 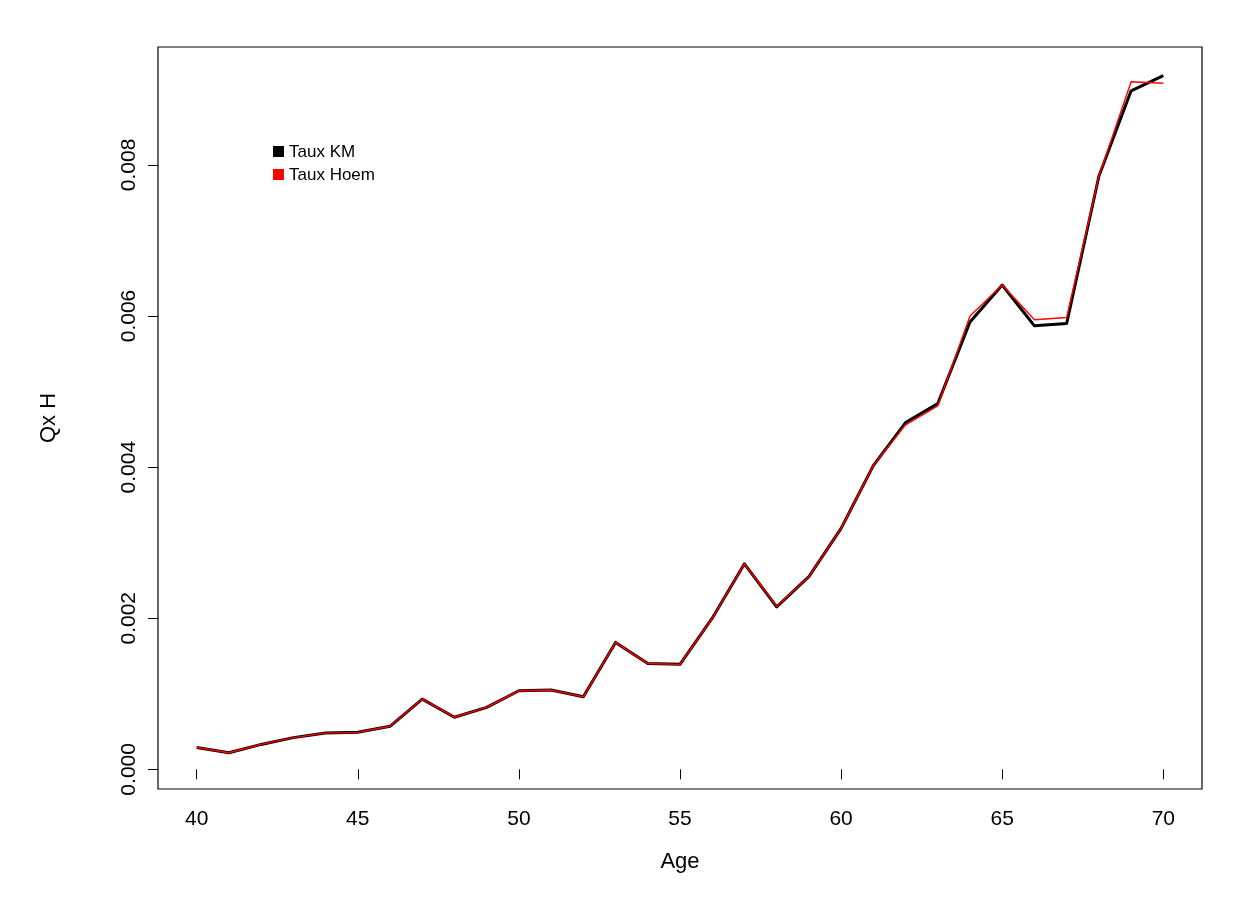 What do you see at coordinates (127, 618) in the screenshot?
I see `y-tick-label: 0.002` at bounding box center [127, 618].